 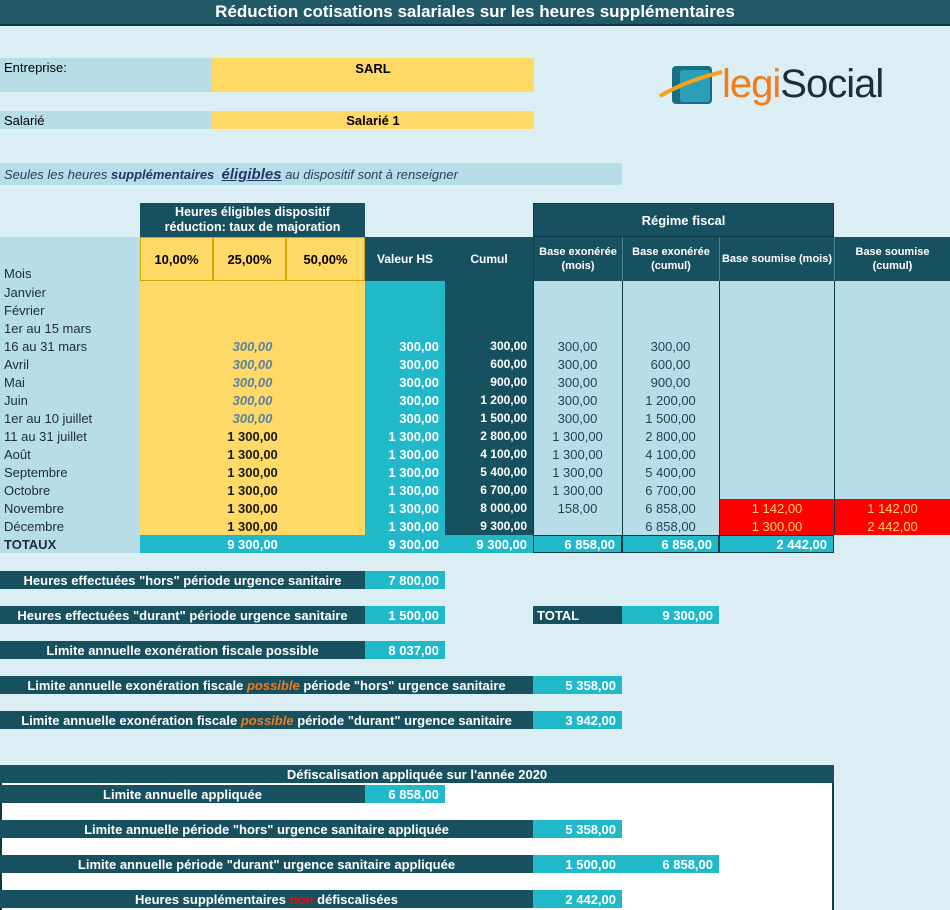 I want to click on totaux-soumise-value: 2 442,00, so click(x=801, y=544).